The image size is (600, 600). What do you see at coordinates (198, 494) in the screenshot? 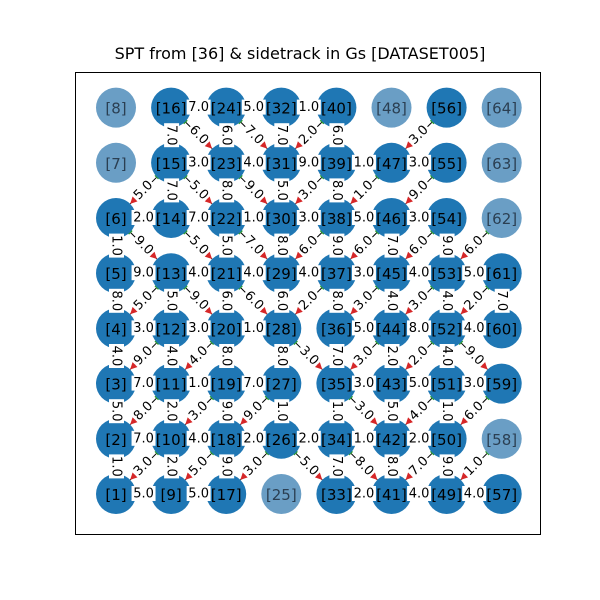
I see `edge-weight-text: 5.0` at bounding box center [198, 494].